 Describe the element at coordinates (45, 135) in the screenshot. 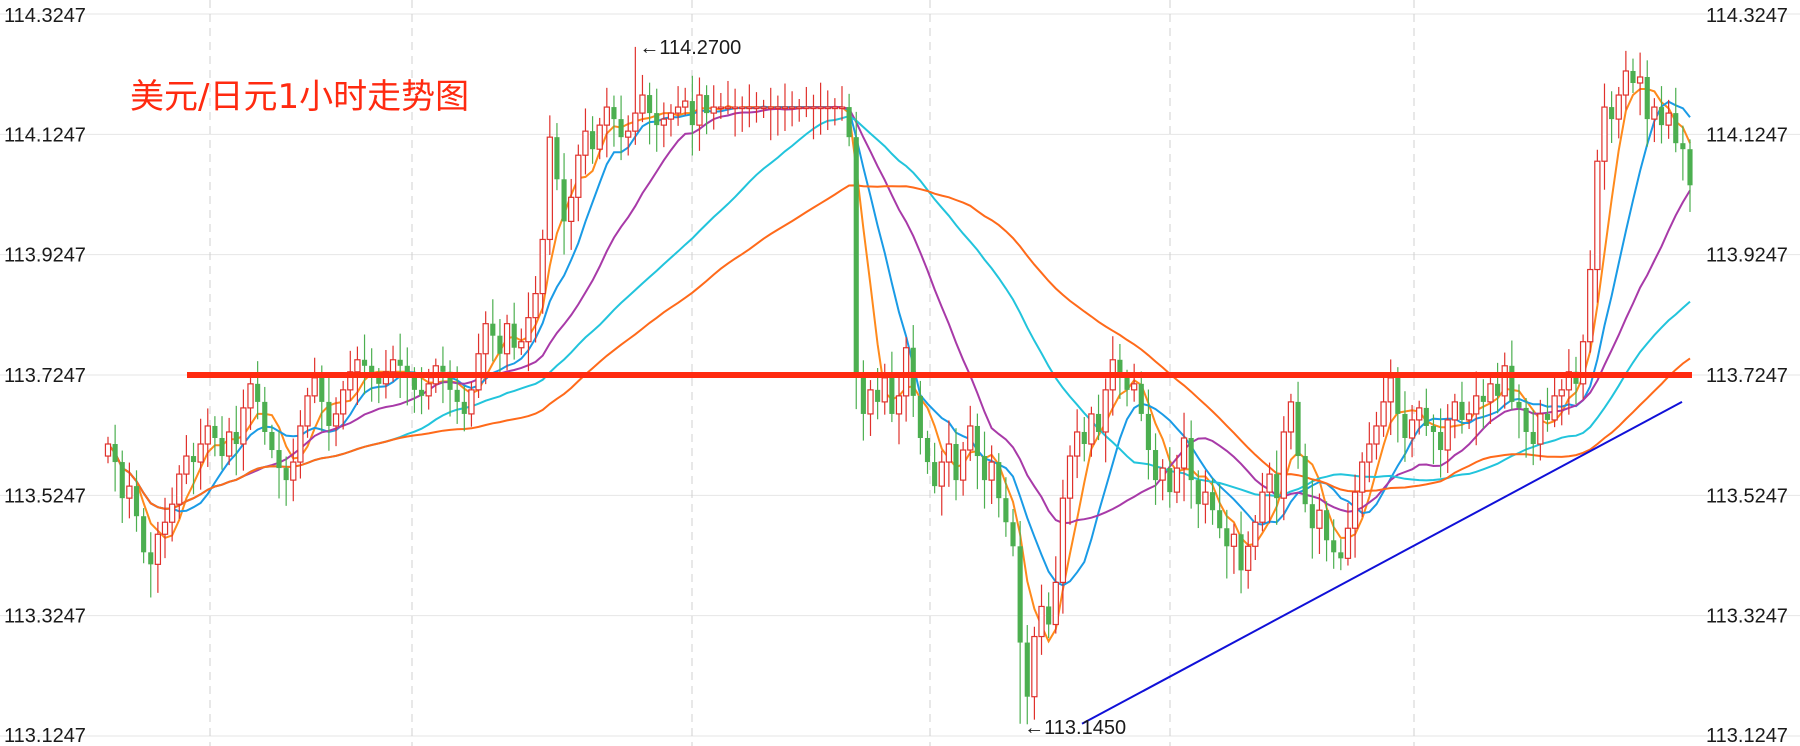

I see `y-tick-left-1: 114.1247` at that location.